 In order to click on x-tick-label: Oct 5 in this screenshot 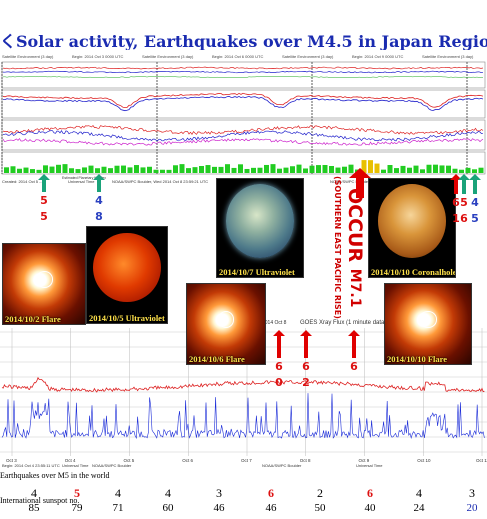, I will do `click(129, 460)`.